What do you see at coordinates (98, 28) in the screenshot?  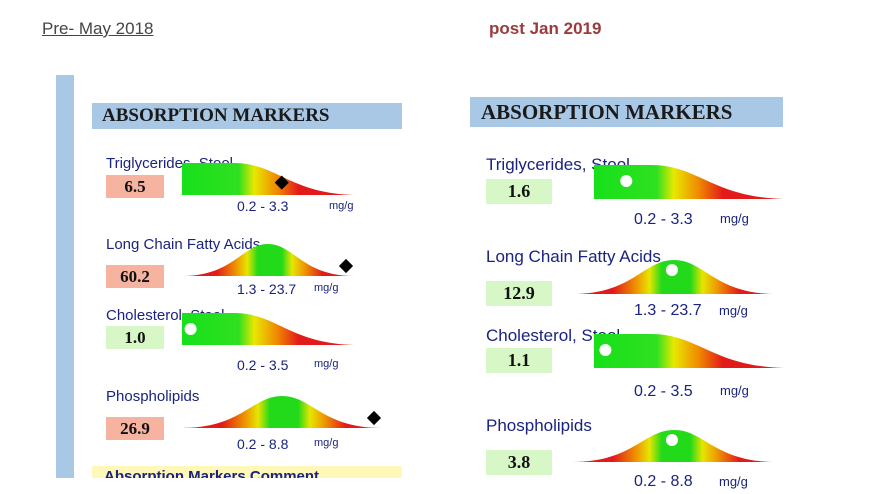 I see `caption-before: Pre- May 2018` at bounding box center [98, 28].